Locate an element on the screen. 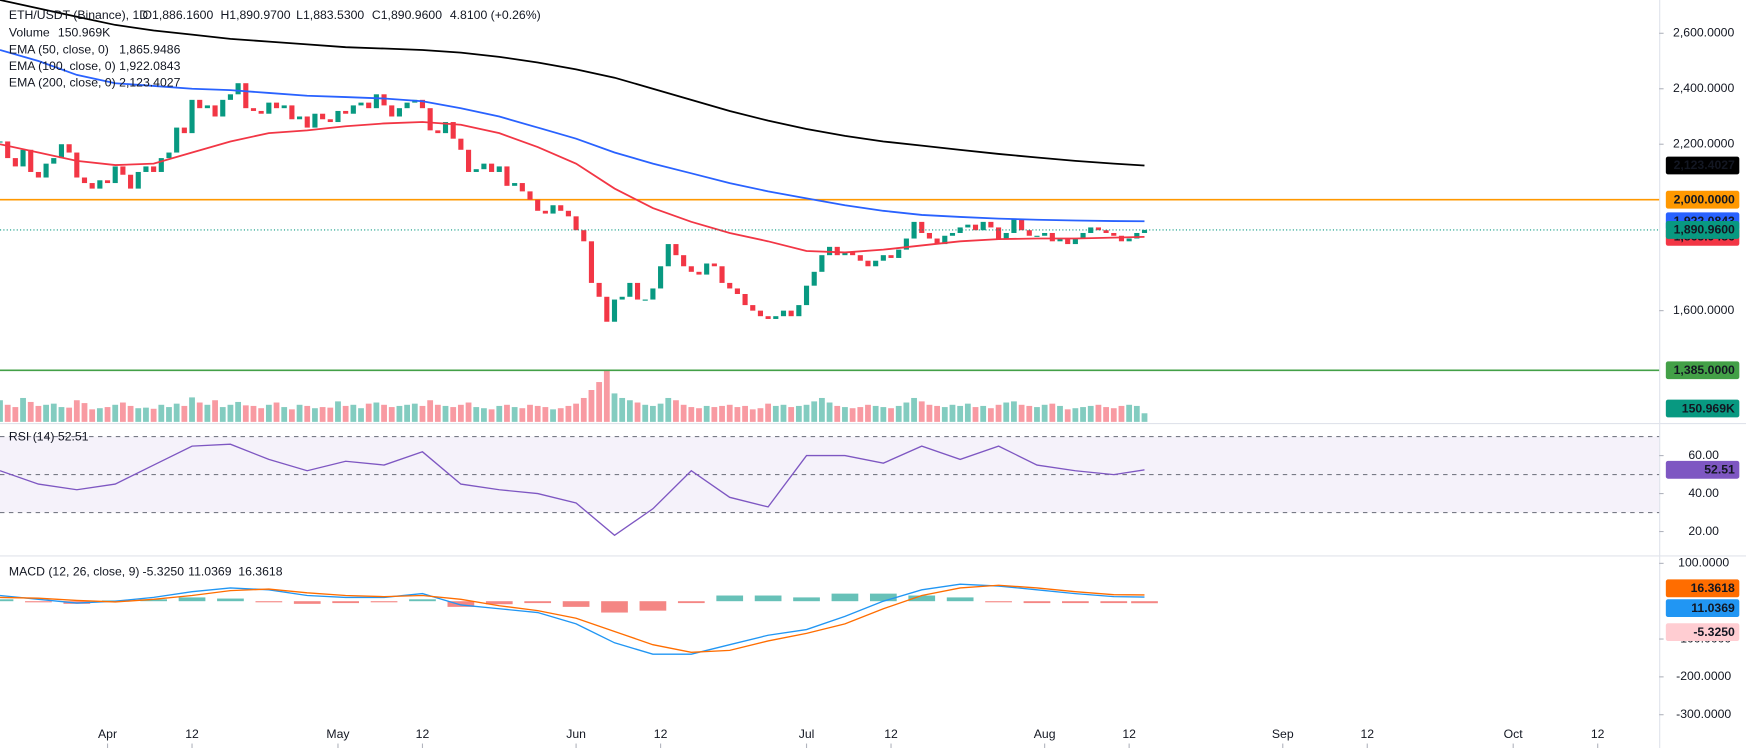  rsi-value: 52.51 is located at coordinates (73, 437).